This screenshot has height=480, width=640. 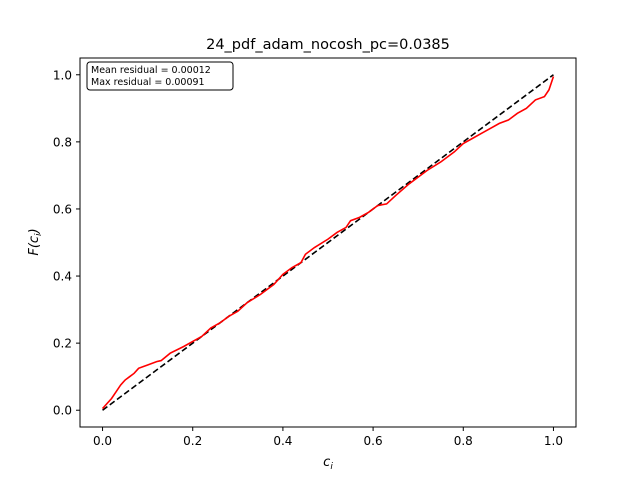 What do you see at coordinates (148, 82) in the screenshot?
I see `max-residual-text: Max residual = 0.00091` at bounding box center [148, 82].